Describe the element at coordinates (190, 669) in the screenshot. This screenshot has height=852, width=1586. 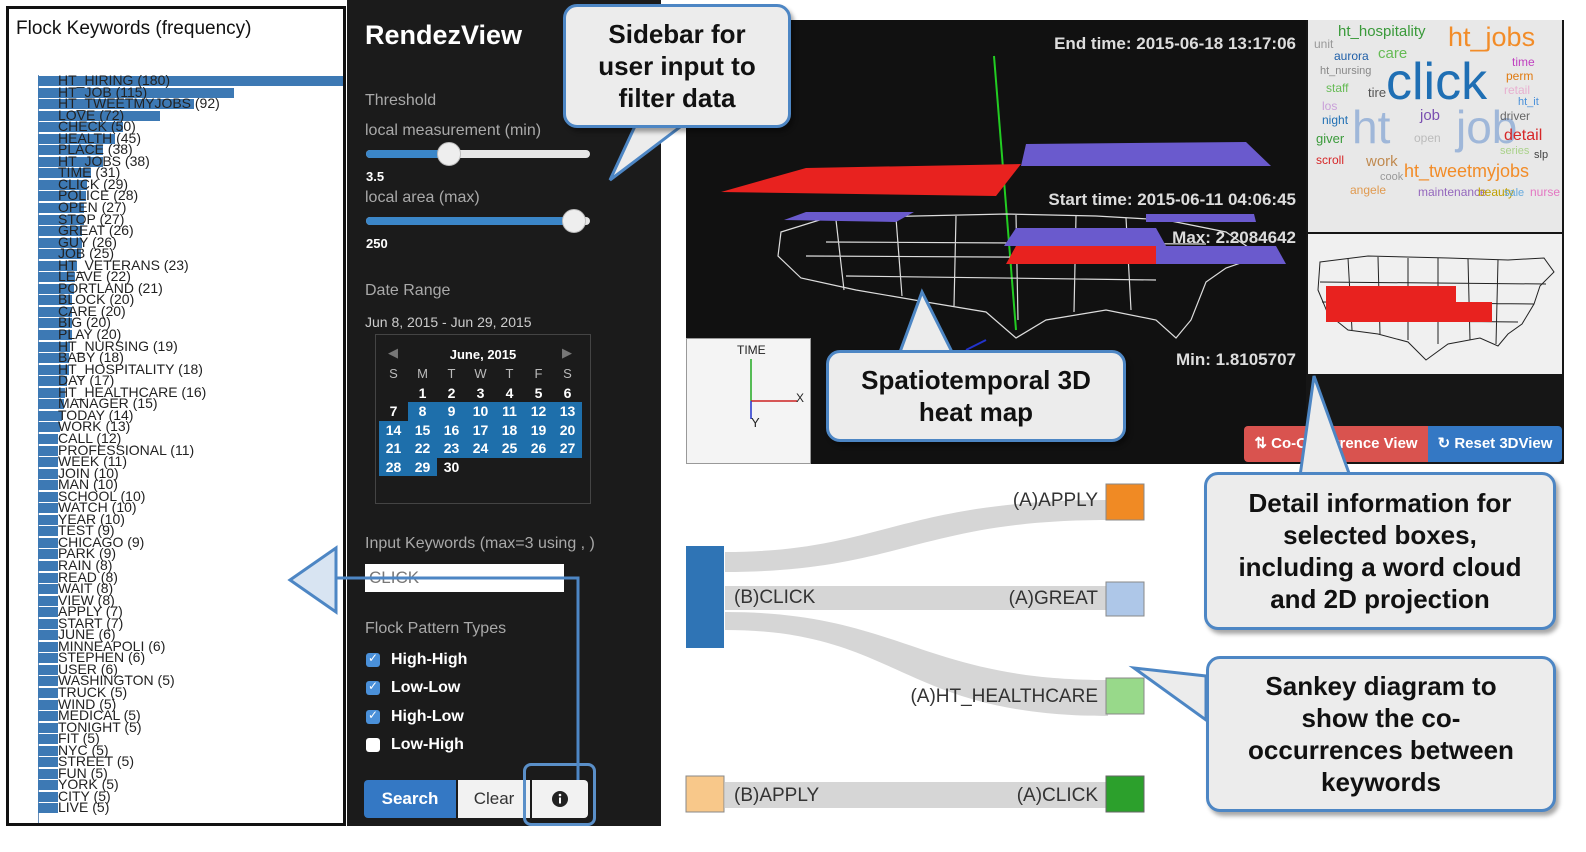
I see `keyword-row: USER (6)` at that location.